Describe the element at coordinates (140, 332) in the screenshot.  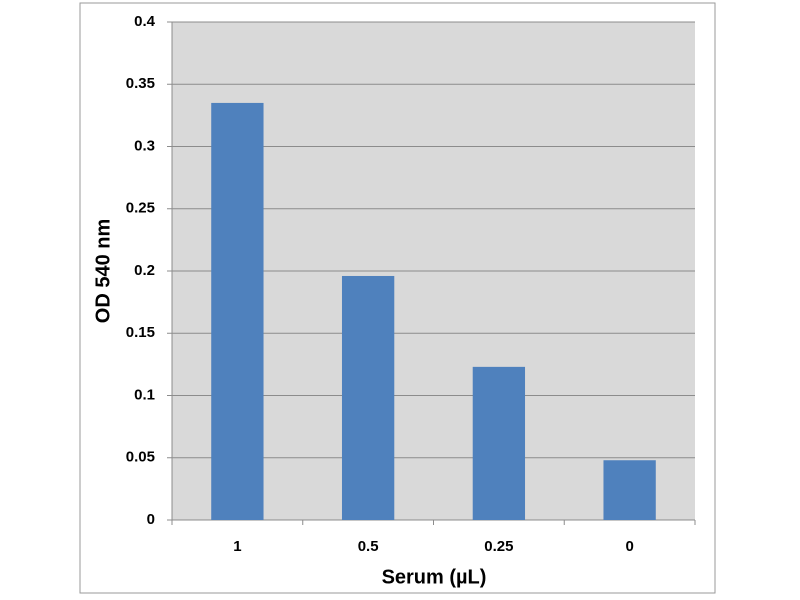
I see `y-tick-label: 0.15` at that location.